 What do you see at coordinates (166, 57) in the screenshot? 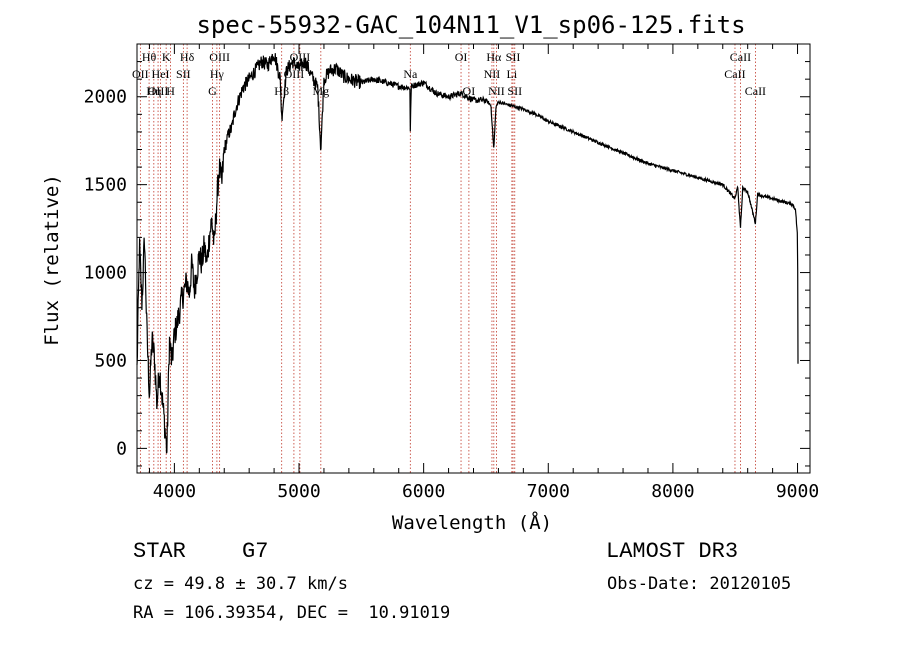
I see `line-marker-label: K` at bounding box center [166, 57].